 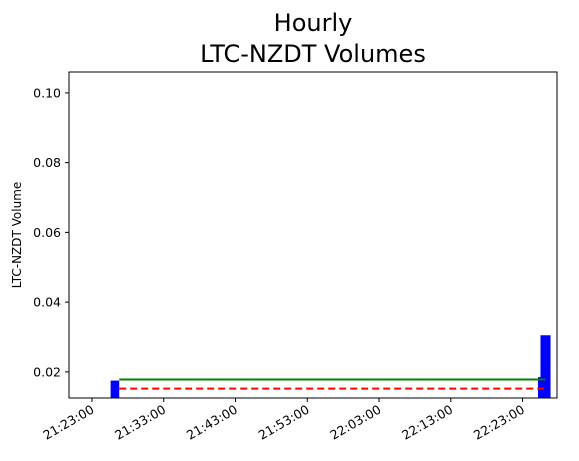 What do you see at coordinates (140, 422) in the screenshot?
I see `x-tick-label-1: 21:33:00` at bounding box center [140, 422].